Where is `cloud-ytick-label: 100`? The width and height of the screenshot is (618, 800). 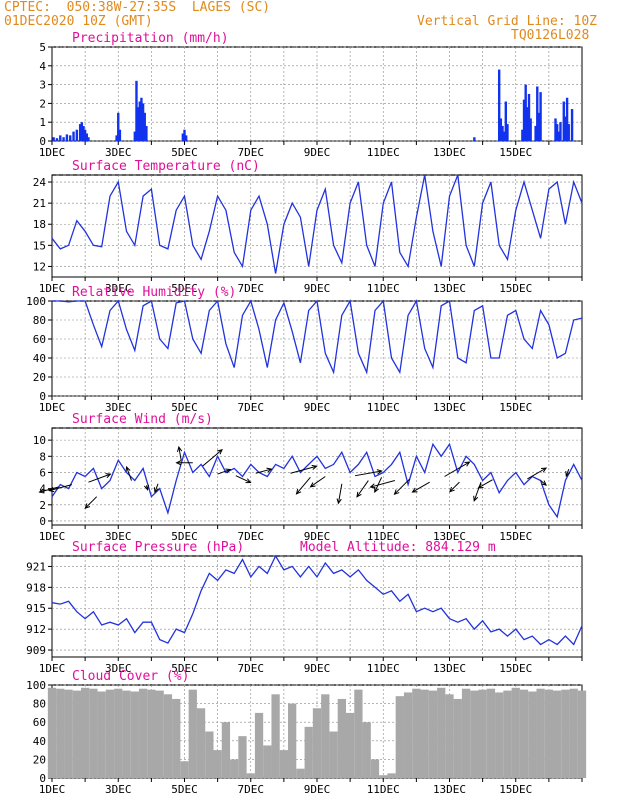
cloud-ytick-label: 100 is located at coordinates (36, 685).